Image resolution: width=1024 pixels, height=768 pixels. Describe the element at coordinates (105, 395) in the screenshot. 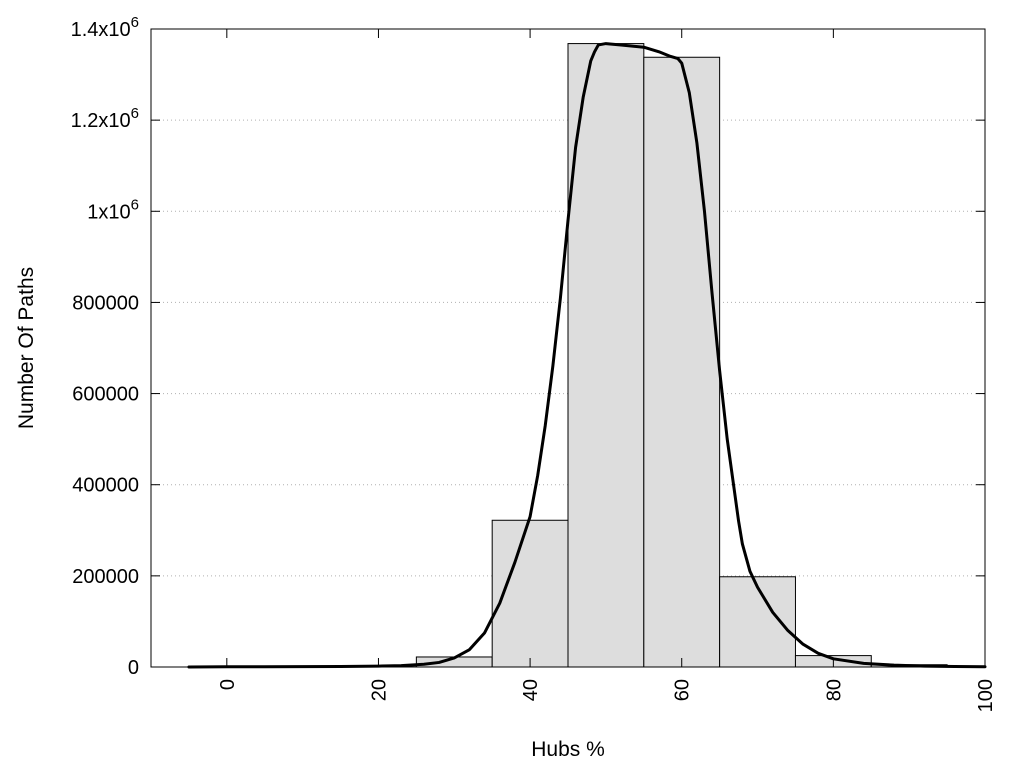

I see `y-tick-label: 600000` at that location.